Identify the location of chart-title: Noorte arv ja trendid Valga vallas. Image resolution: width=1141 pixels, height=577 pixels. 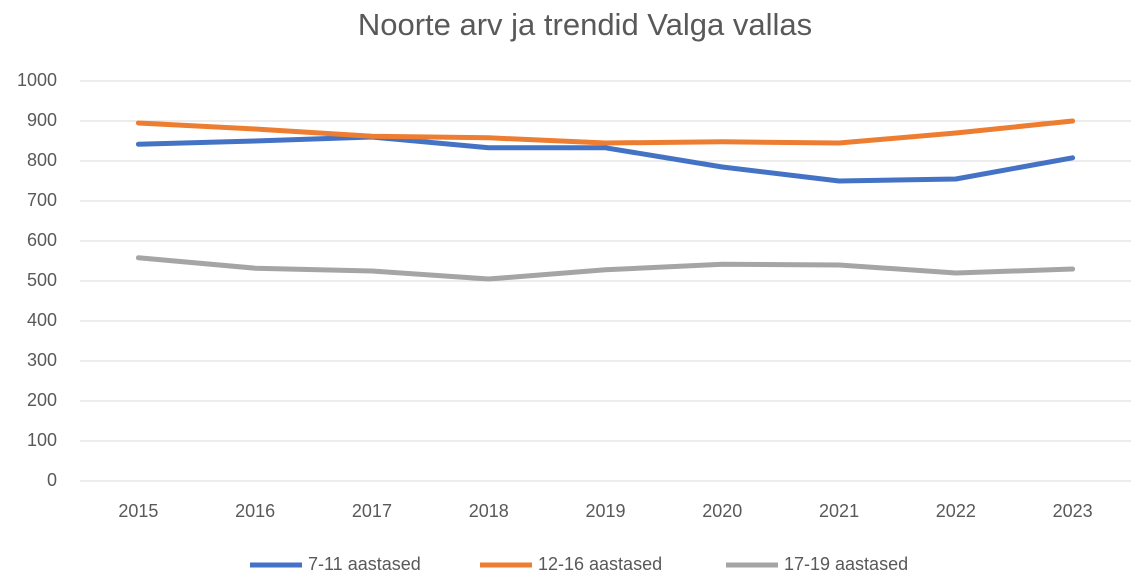
(585, 24).